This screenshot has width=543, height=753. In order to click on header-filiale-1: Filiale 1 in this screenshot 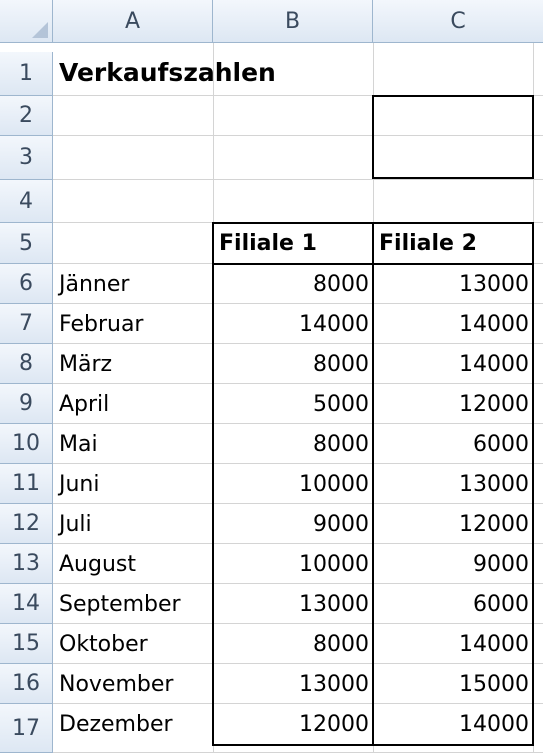, I will do `click(268, 243)`.